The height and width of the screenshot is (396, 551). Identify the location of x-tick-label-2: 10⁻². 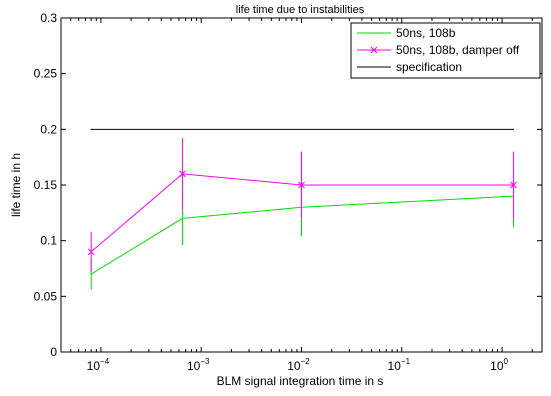
(298, 365).